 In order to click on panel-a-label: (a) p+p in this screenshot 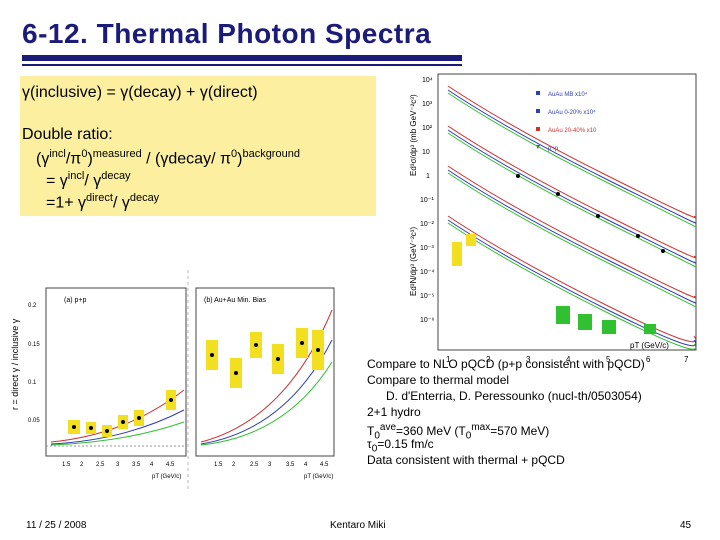, I will do `click(75, 300)`.